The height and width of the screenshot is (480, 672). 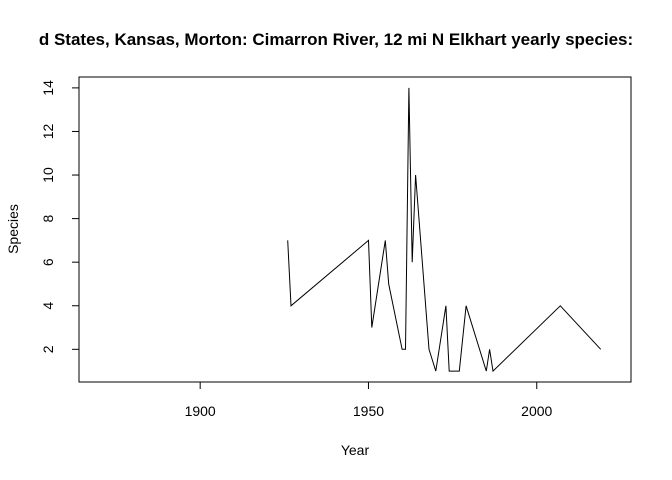 I want to click on y-axis: 2 4 6 8 10 12 14, so click(x=60, y=216).